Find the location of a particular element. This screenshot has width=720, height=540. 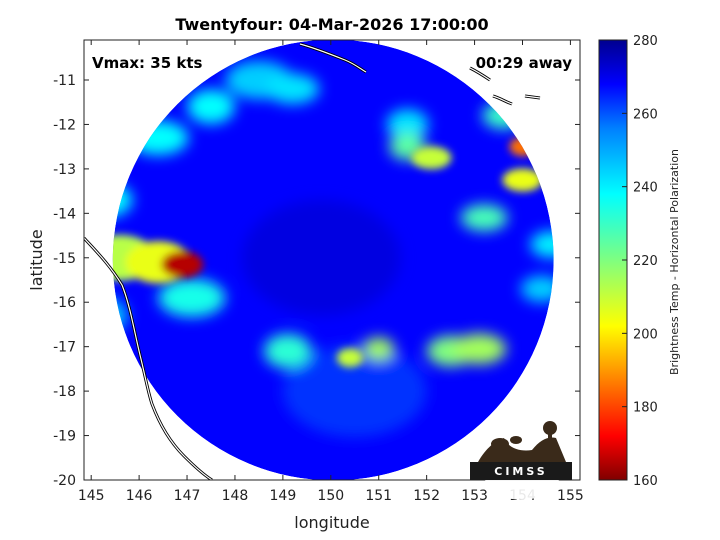

y-tick-label: -16 is located at coordinates (64, 303).